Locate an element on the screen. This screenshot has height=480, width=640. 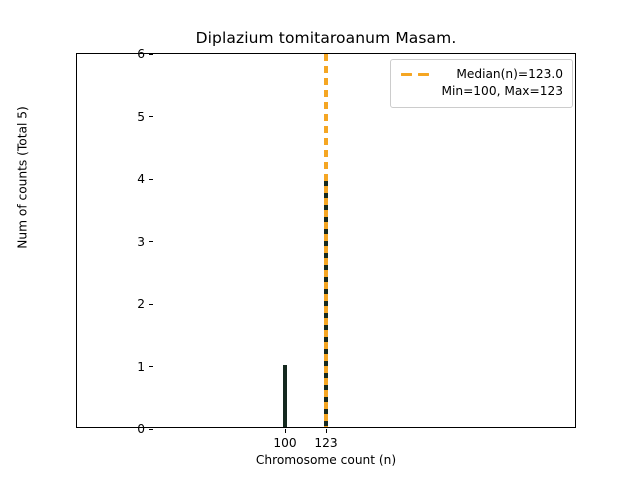
legend-dashed-line-icon is located at coordinates (416, 74).